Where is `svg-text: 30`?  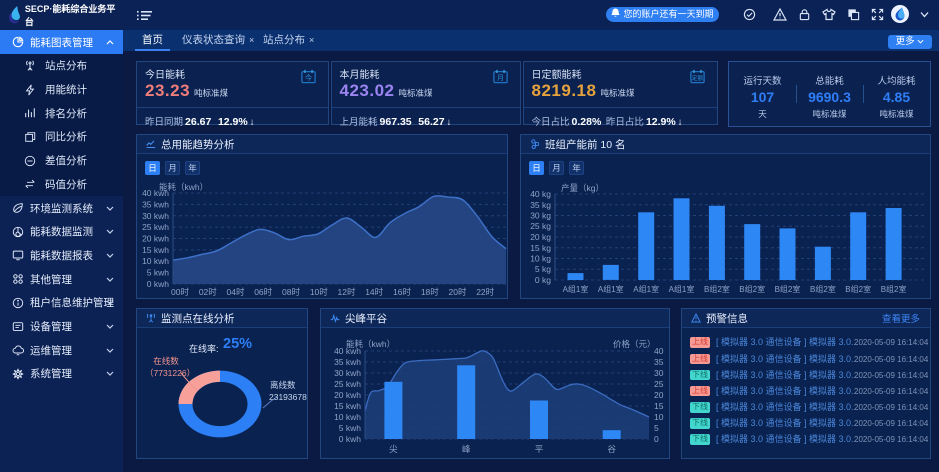
svg-text: 30 is located at coordinates (659, 373).